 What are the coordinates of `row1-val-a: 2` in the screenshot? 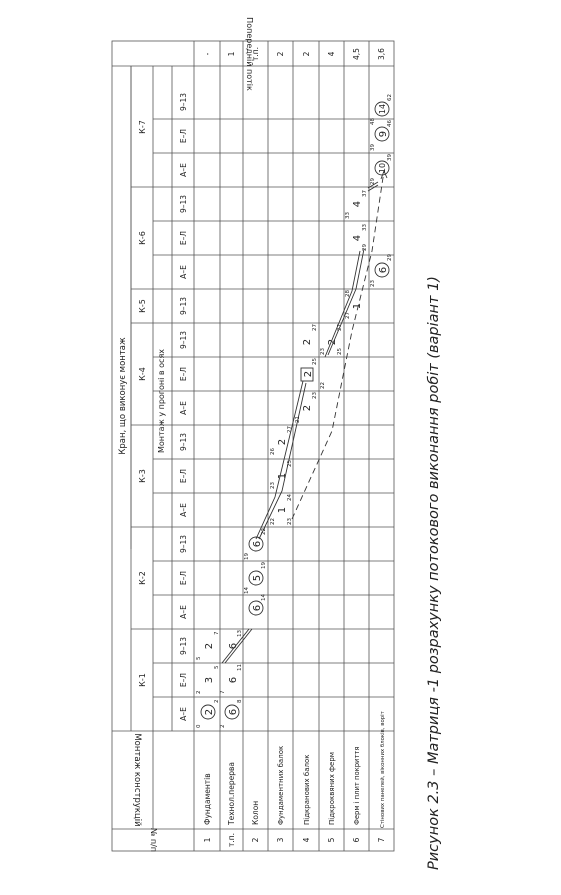 It's located at (209, 712).